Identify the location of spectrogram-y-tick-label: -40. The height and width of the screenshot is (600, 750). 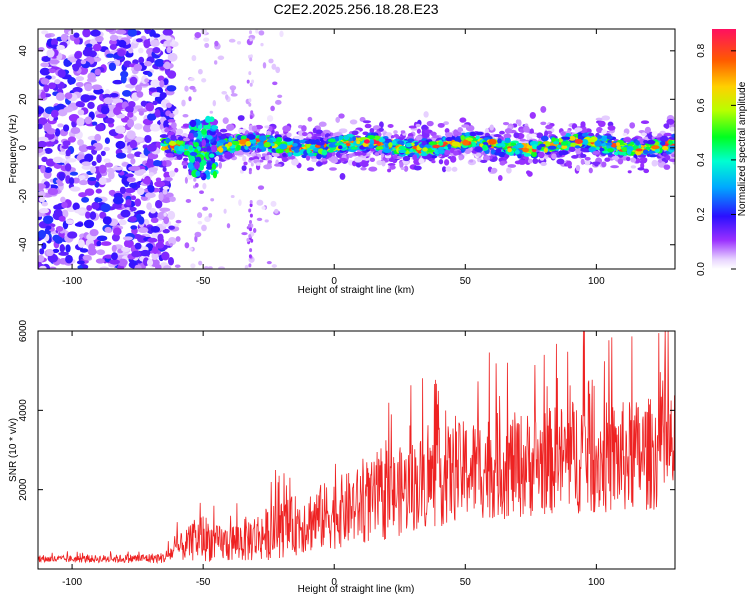
(23, 244).